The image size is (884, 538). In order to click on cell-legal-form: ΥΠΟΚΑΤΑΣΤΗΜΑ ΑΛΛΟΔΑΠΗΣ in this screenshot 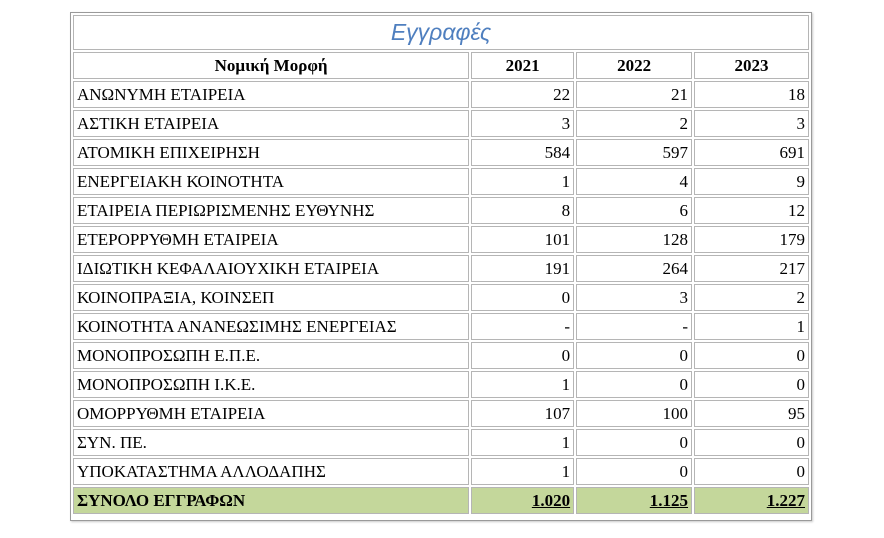, I will do `click(271, 471)`.